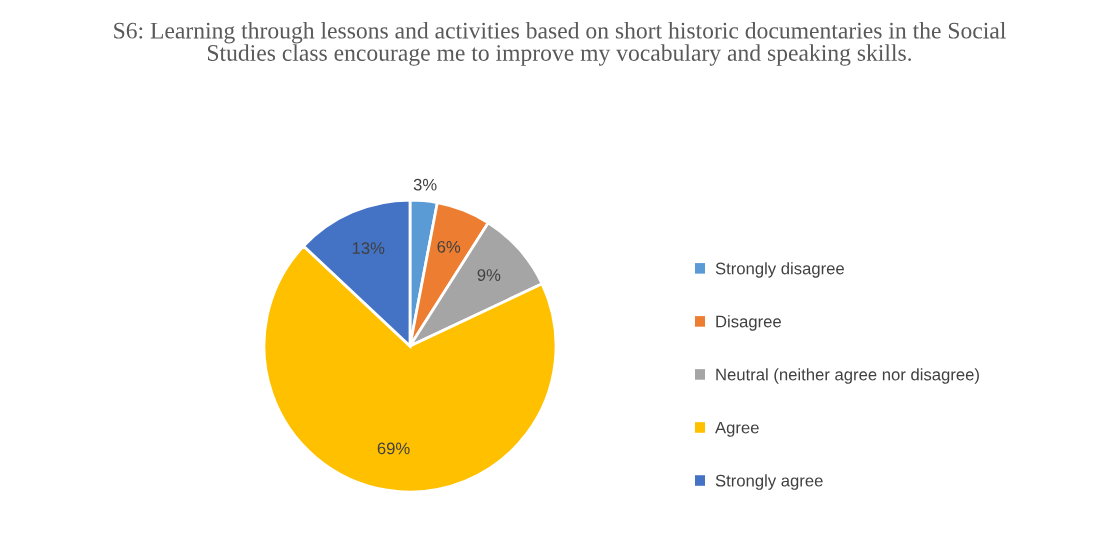 The height and width of the screenshot is (541, 1119). Describe the element at coordinates (737, 429) in the screenshot. I see `legend-label: Agree` at that location.